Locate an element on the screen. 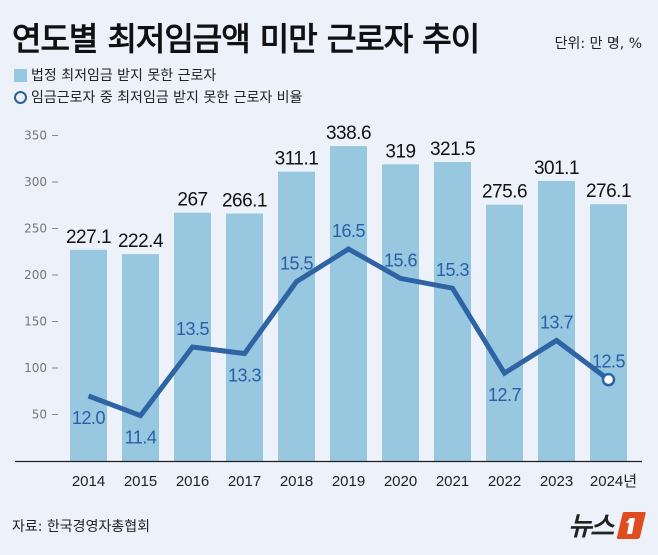  x-tick-label: 2016 is located at coordinates (192, 481).